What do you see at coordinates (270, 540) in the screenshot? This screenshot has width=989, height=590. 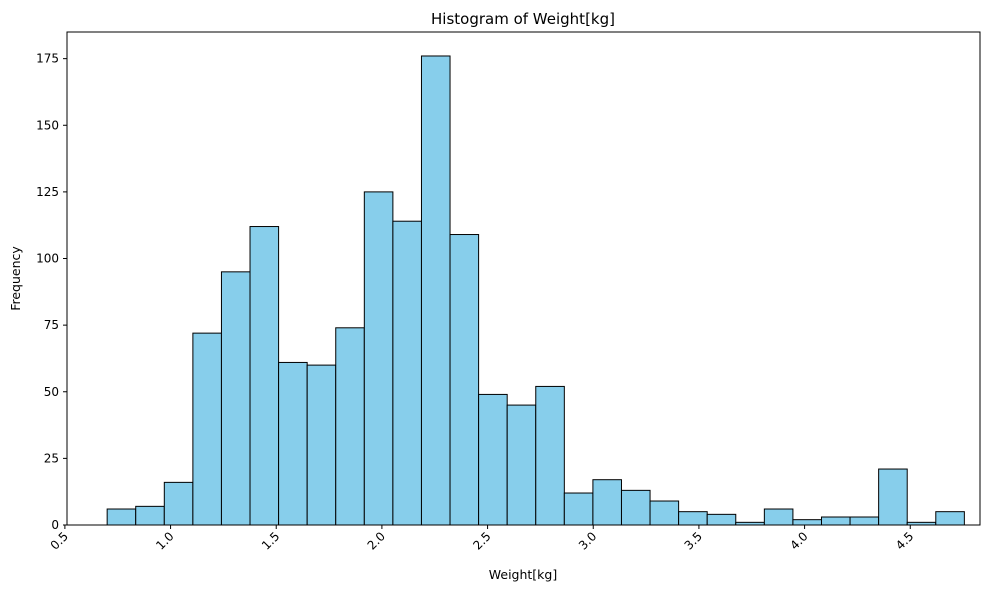 I see `x-tick-label: 1.5` at bounding box center [270, 540].